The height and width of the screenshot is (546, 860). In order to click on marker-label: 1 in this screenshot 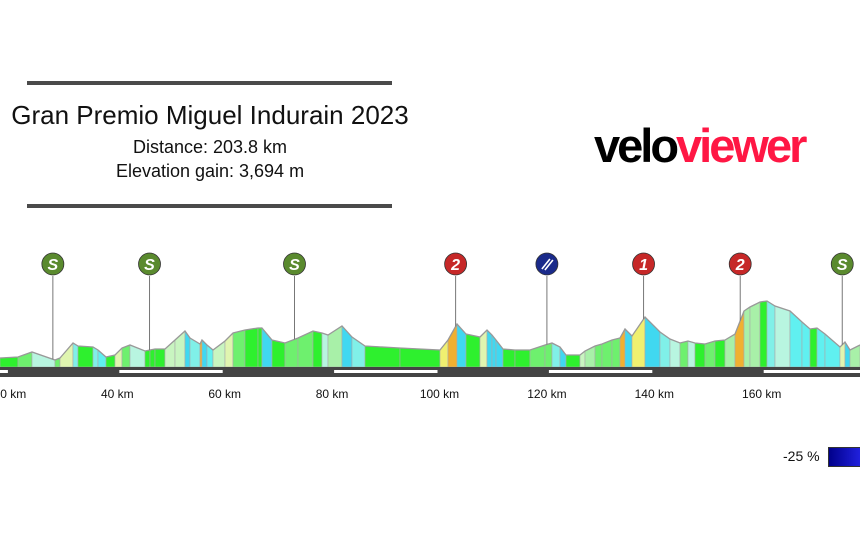, I will do `click(643, 265)`.